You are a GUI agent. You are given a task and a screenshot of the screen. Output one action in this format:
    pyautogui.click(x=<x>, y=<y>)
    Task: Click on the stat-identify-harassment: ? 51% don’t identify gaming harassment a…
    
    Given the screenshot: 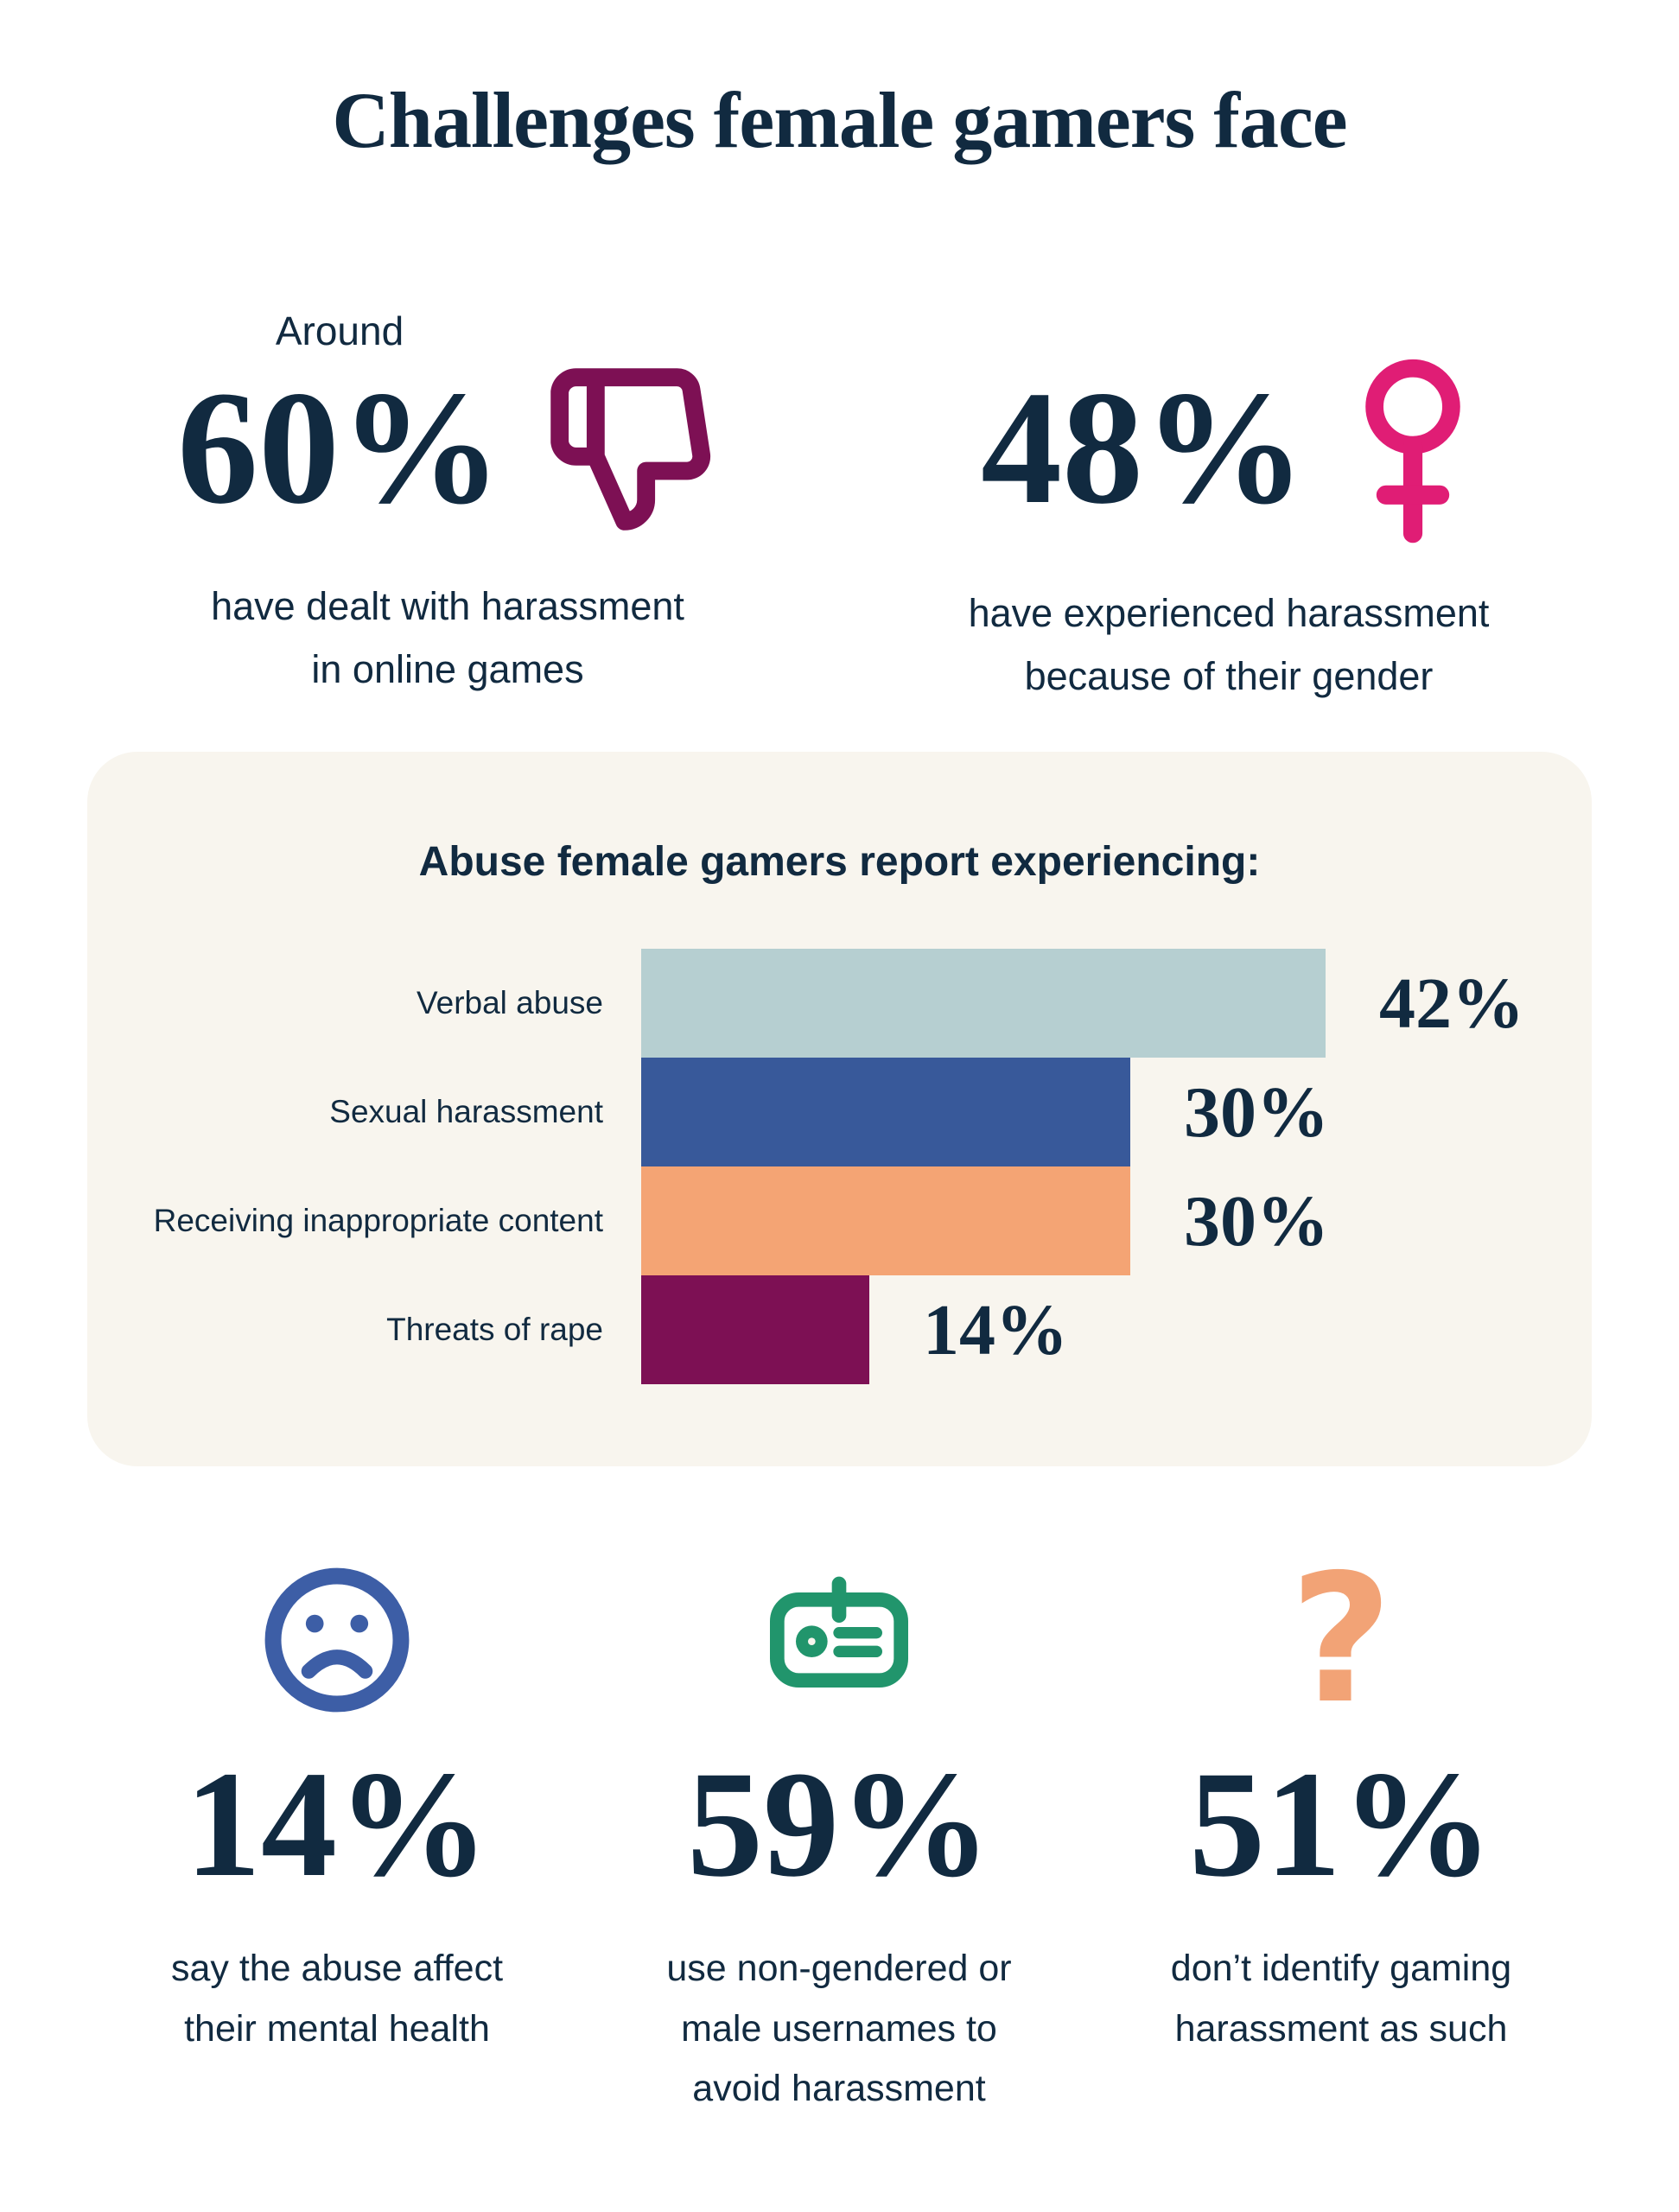 What is the action you would take?
    pyautogui.click(x=1341, y=1805)
    